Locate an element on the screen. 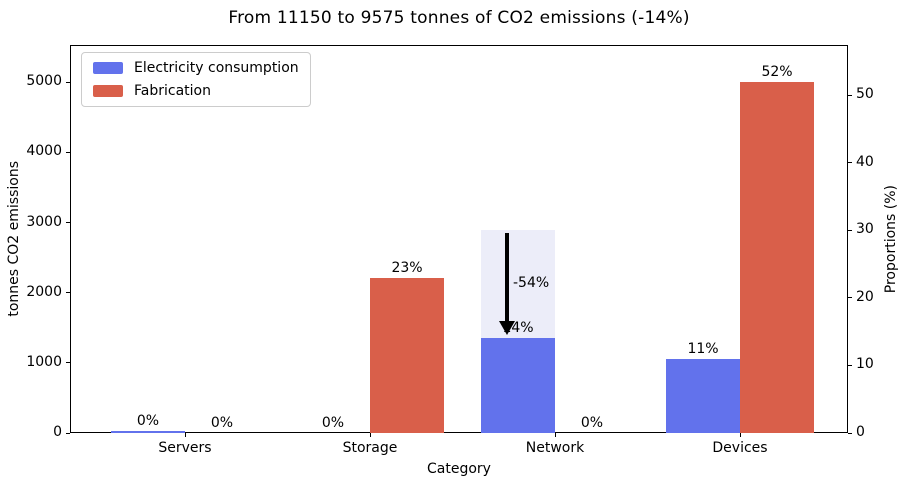  right-axis-tick-label: 10 is located at coordinates (865, 364).